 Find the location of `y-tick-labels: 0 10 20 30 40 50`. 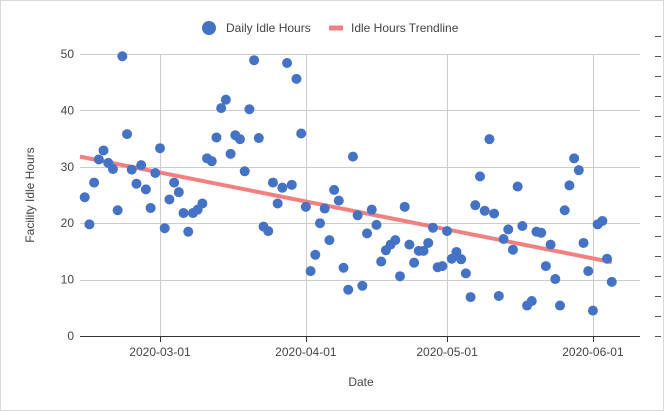

y-tick-labels: 0 10 20 30 40 50 is located at coordinates (68, 195).